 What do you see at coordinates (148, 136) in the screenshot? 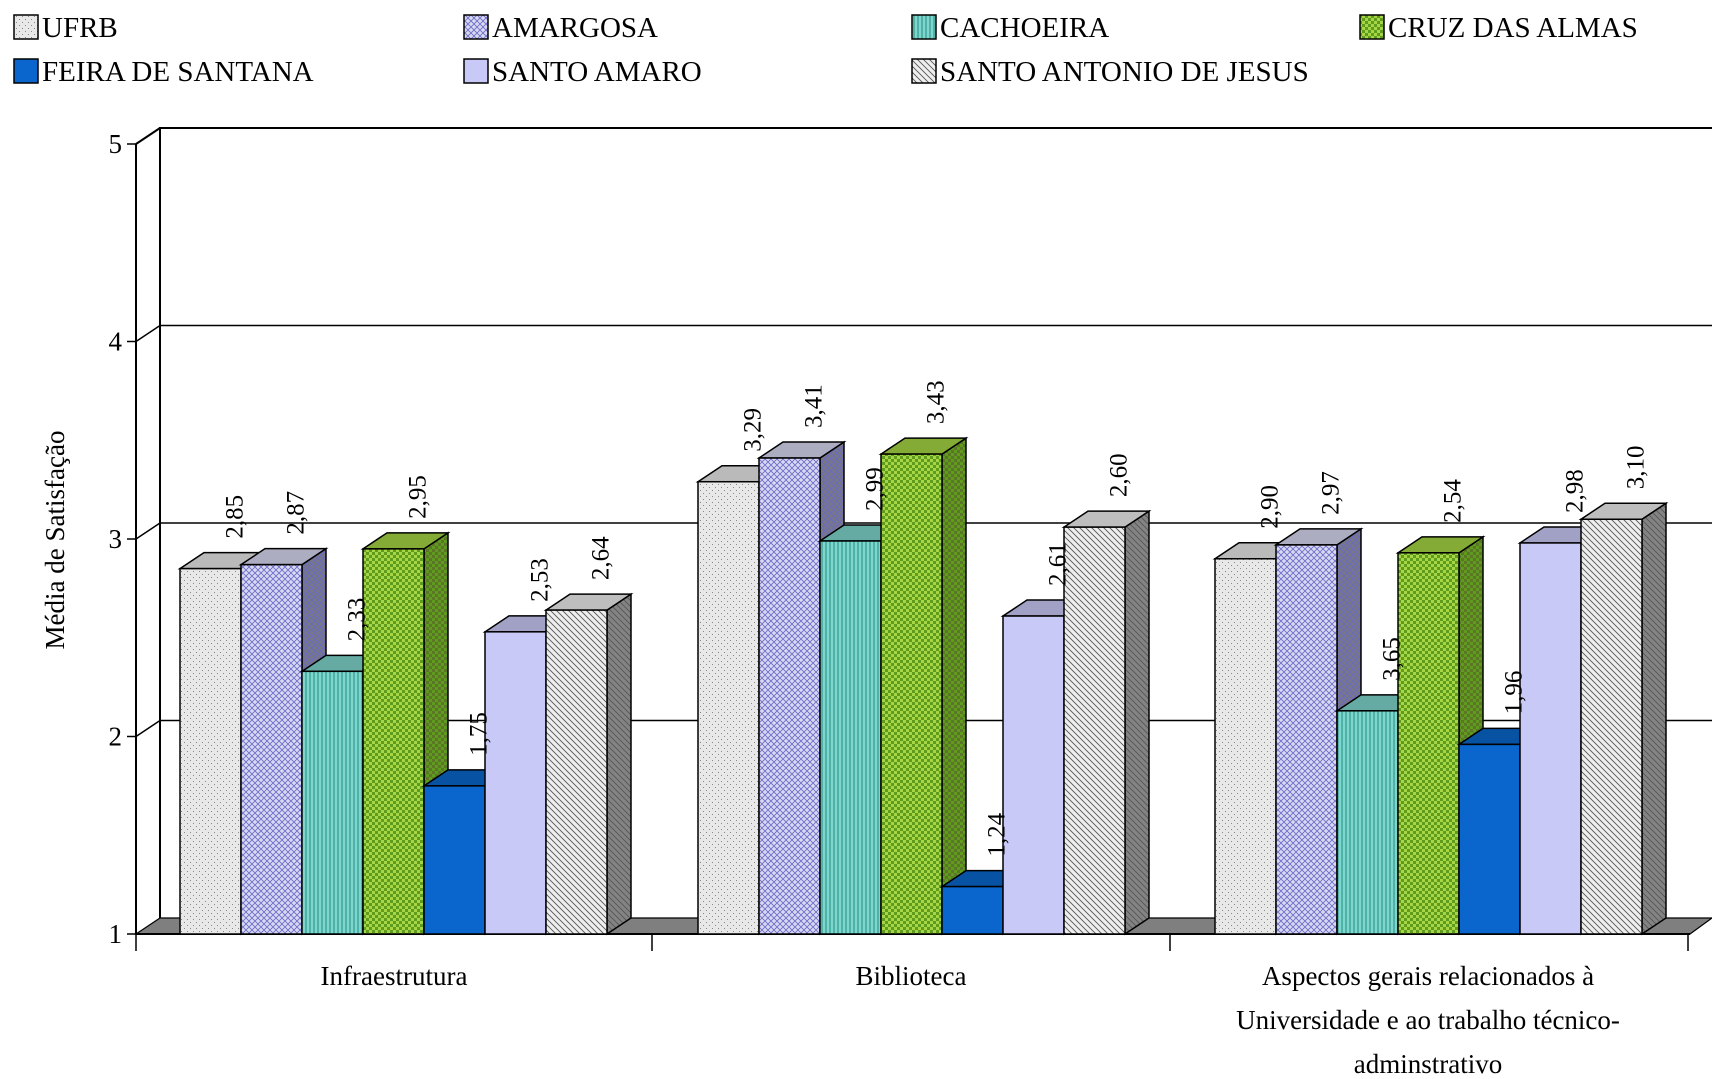
I see `y-axis-top-edge` at bounding box center [148, 136].